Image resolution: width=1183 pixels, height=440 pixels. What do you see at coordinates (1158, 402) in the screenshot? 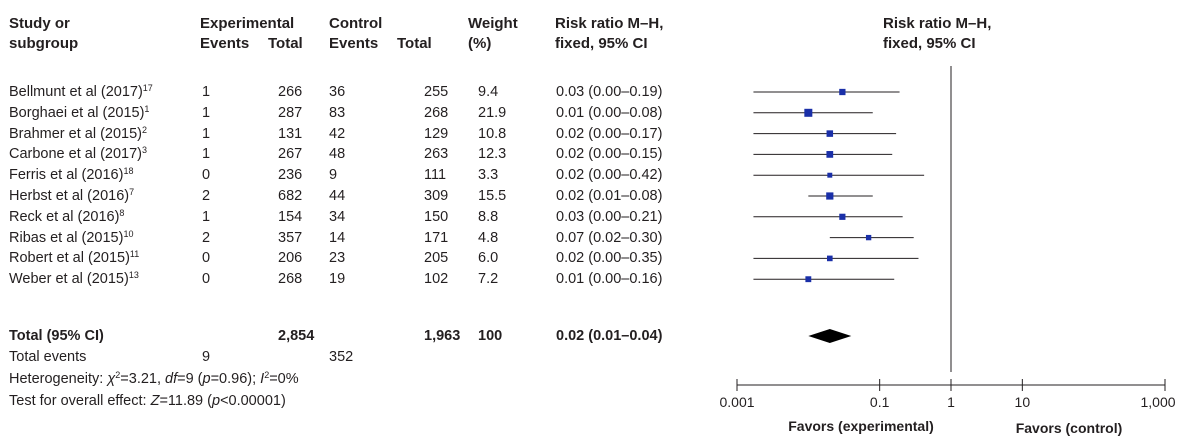
I see `x-tick-label: 1,000` at bounding box center [1158, 402].